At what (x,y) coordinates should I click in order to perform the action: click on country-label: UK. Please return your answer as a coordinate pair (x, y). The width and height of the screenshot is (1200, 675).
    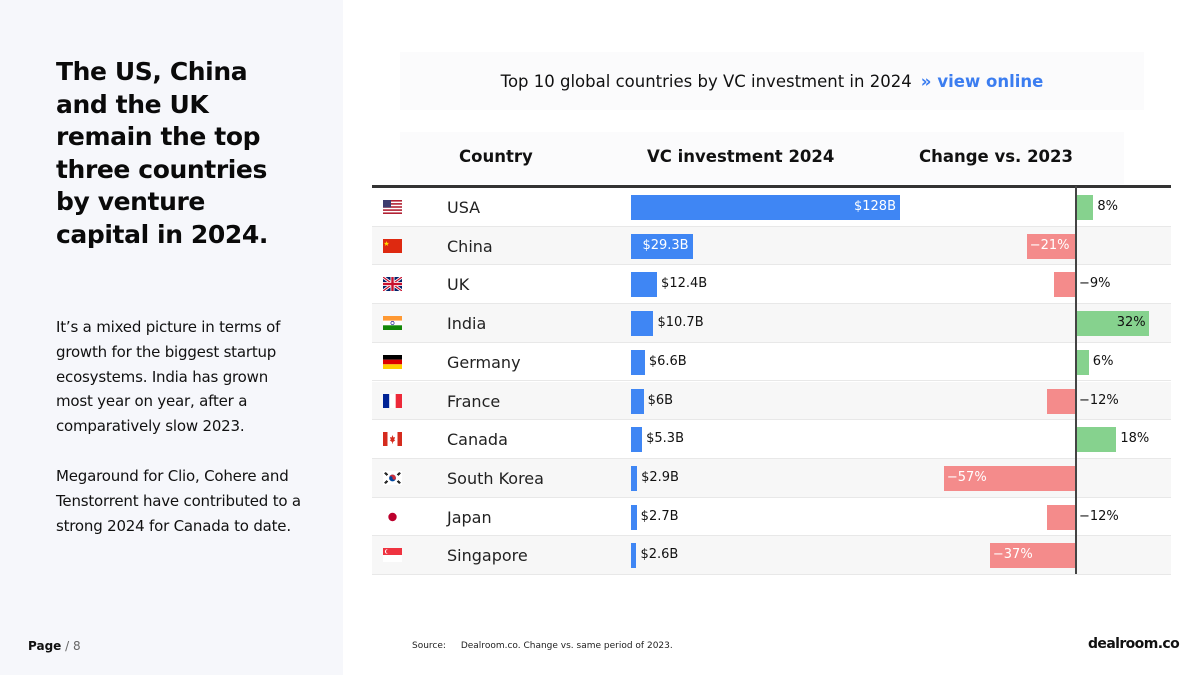
    Looking at the image, I should click on (458, 285).